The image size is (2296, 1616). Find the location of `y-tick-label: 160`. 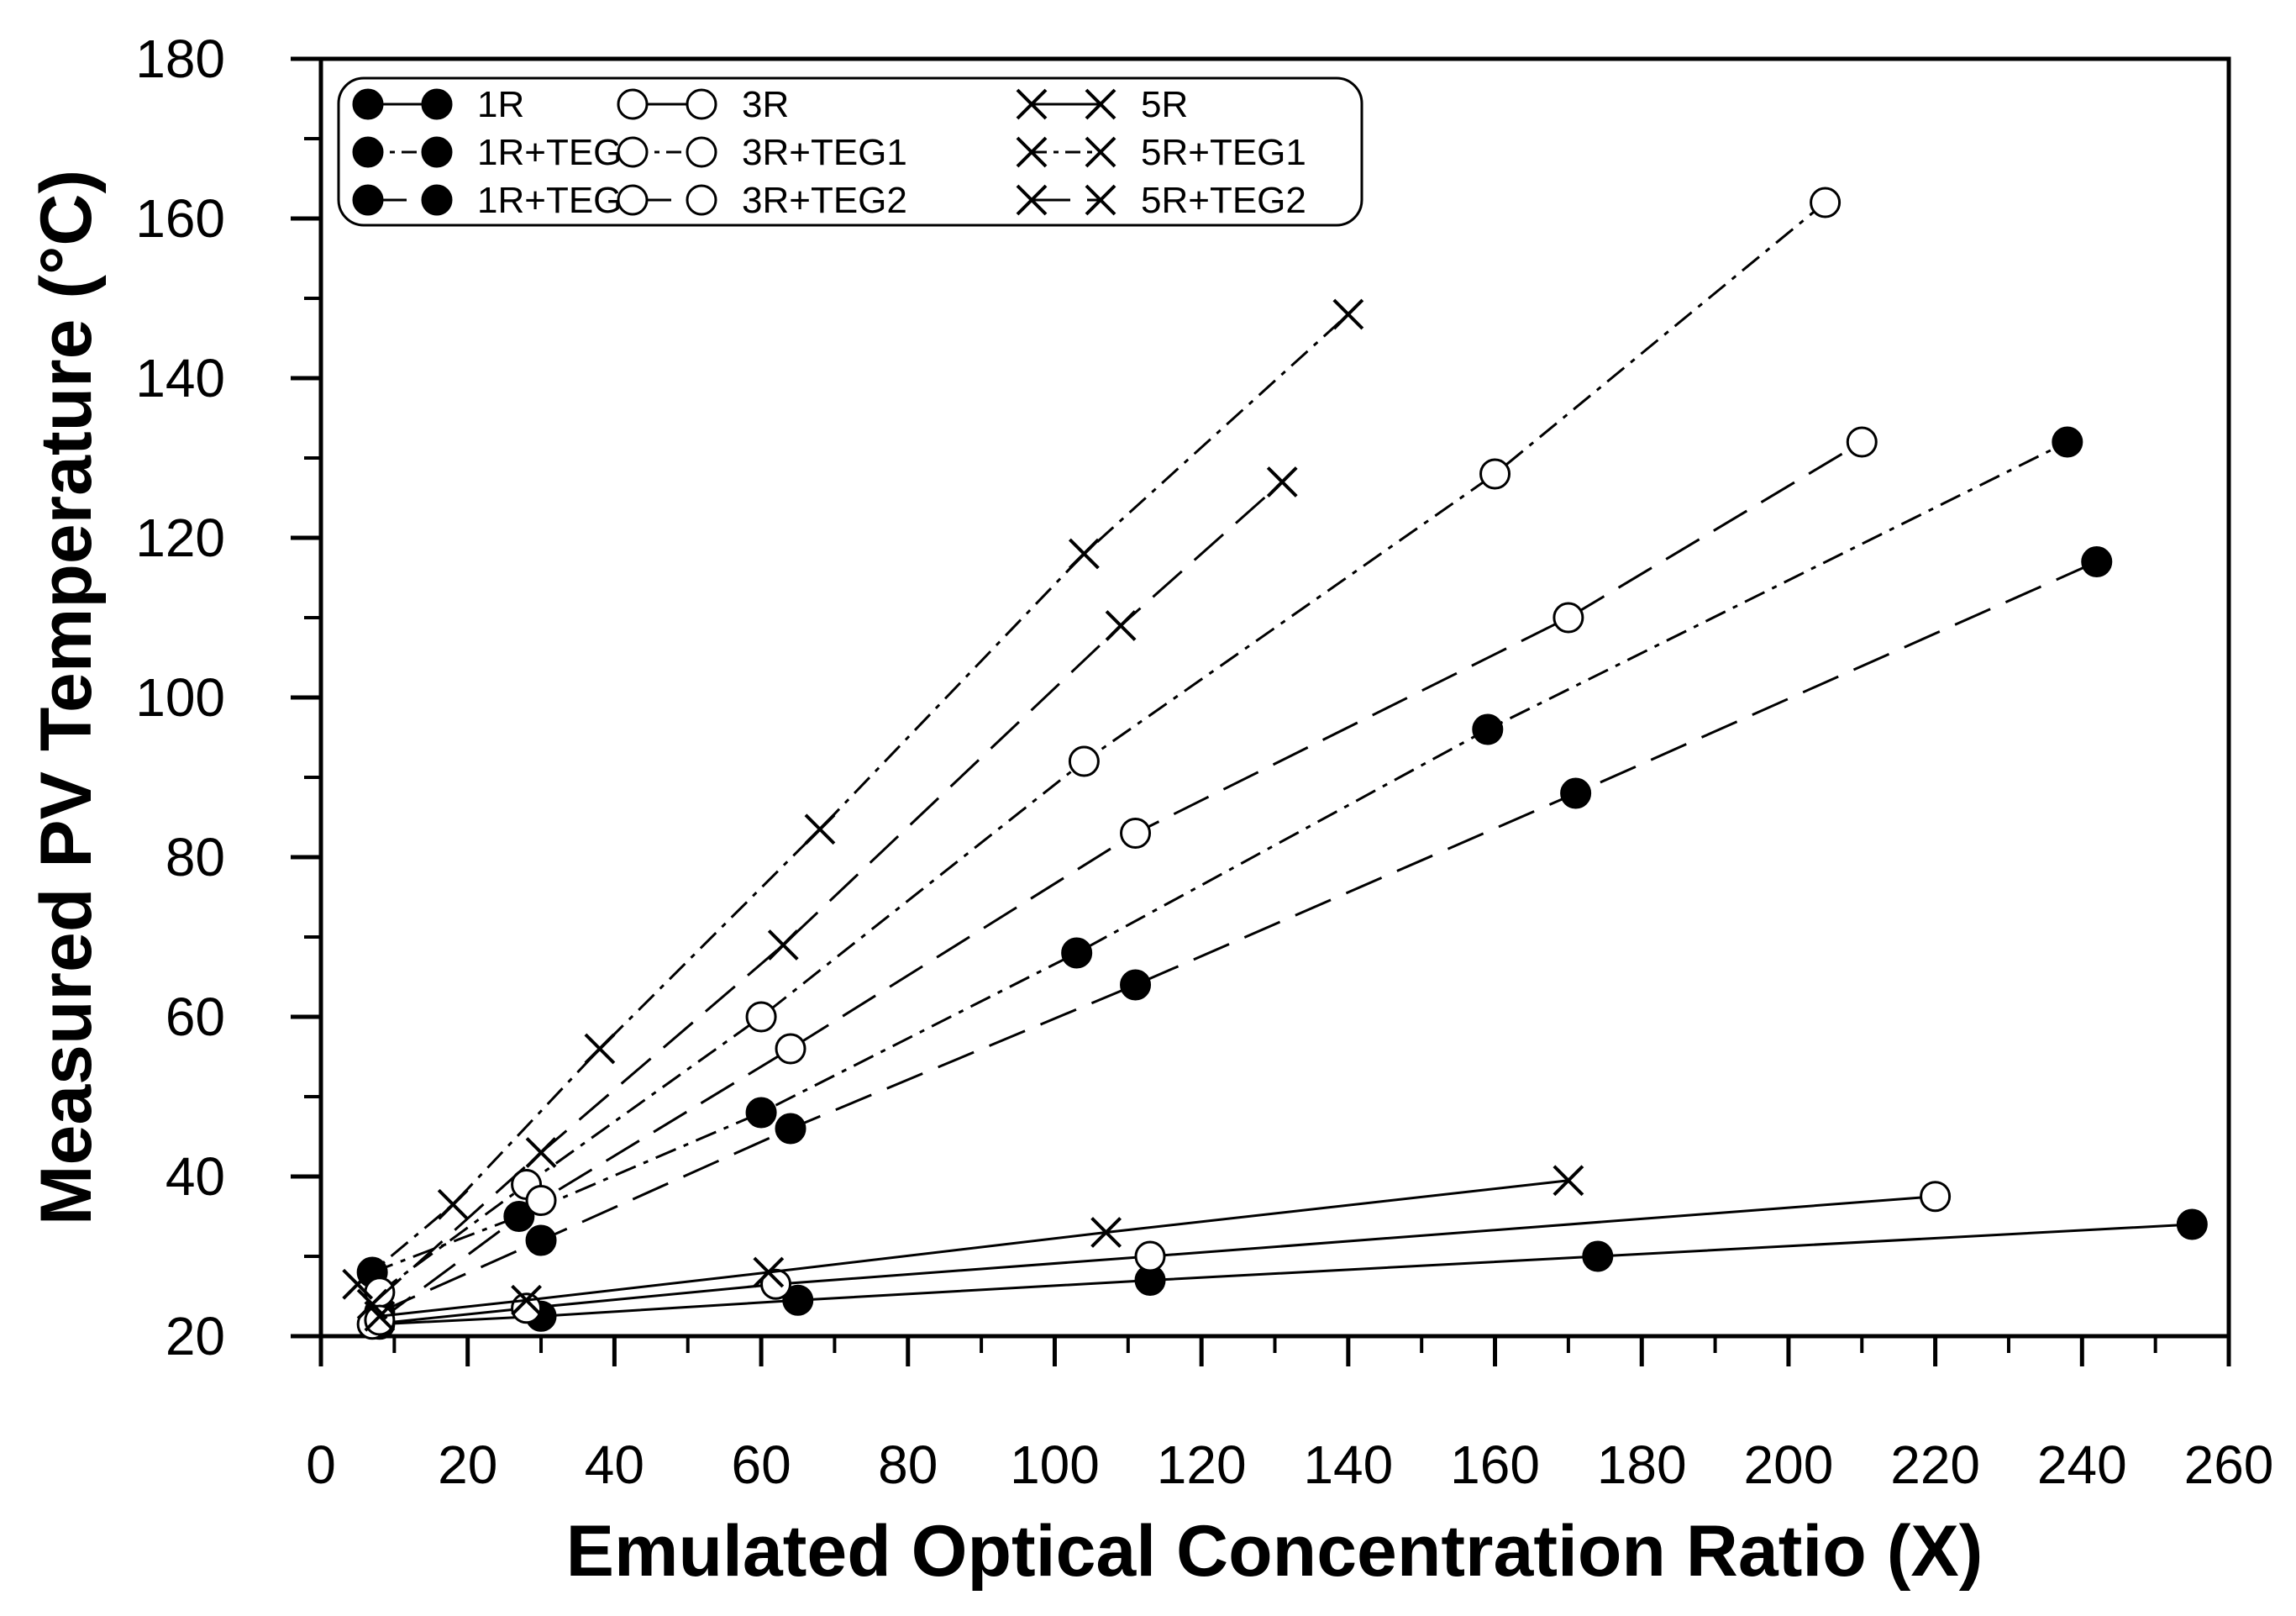

y-tick-label: 160 is located at coordinates (180, 219).